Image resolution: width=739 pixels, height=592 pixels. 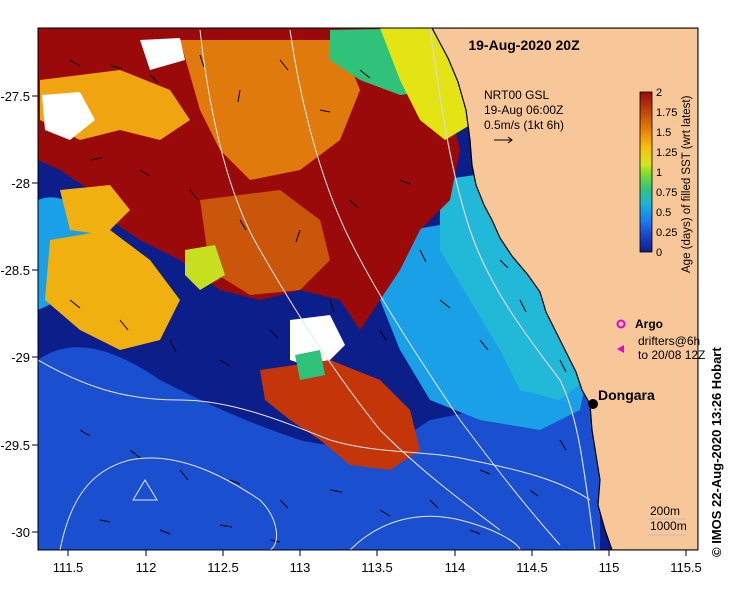 What do you see at coordinates (20, 532) in the screenshot?
I see `lat-tick-label: -30` at bounding box center [20, 532].